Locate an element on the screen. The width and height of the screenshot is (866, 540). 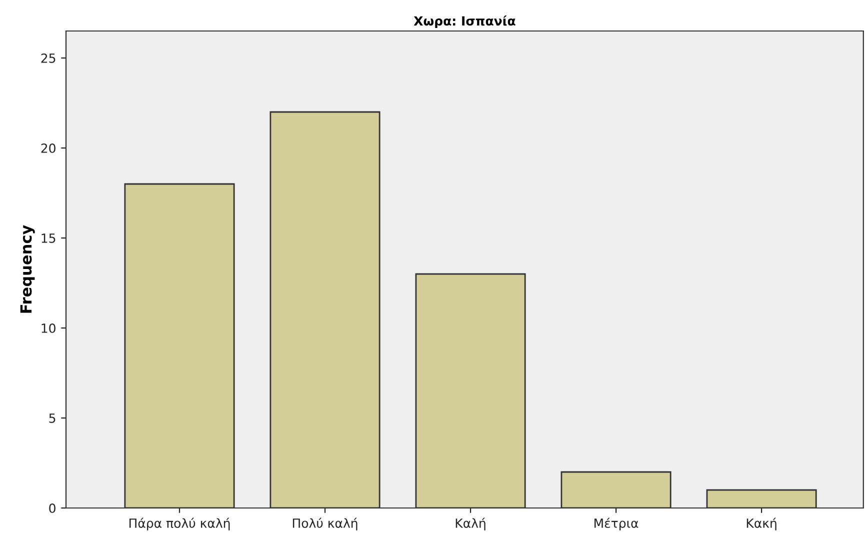
x-tick-label: Μέτρια is located at coordinates (616, 524).